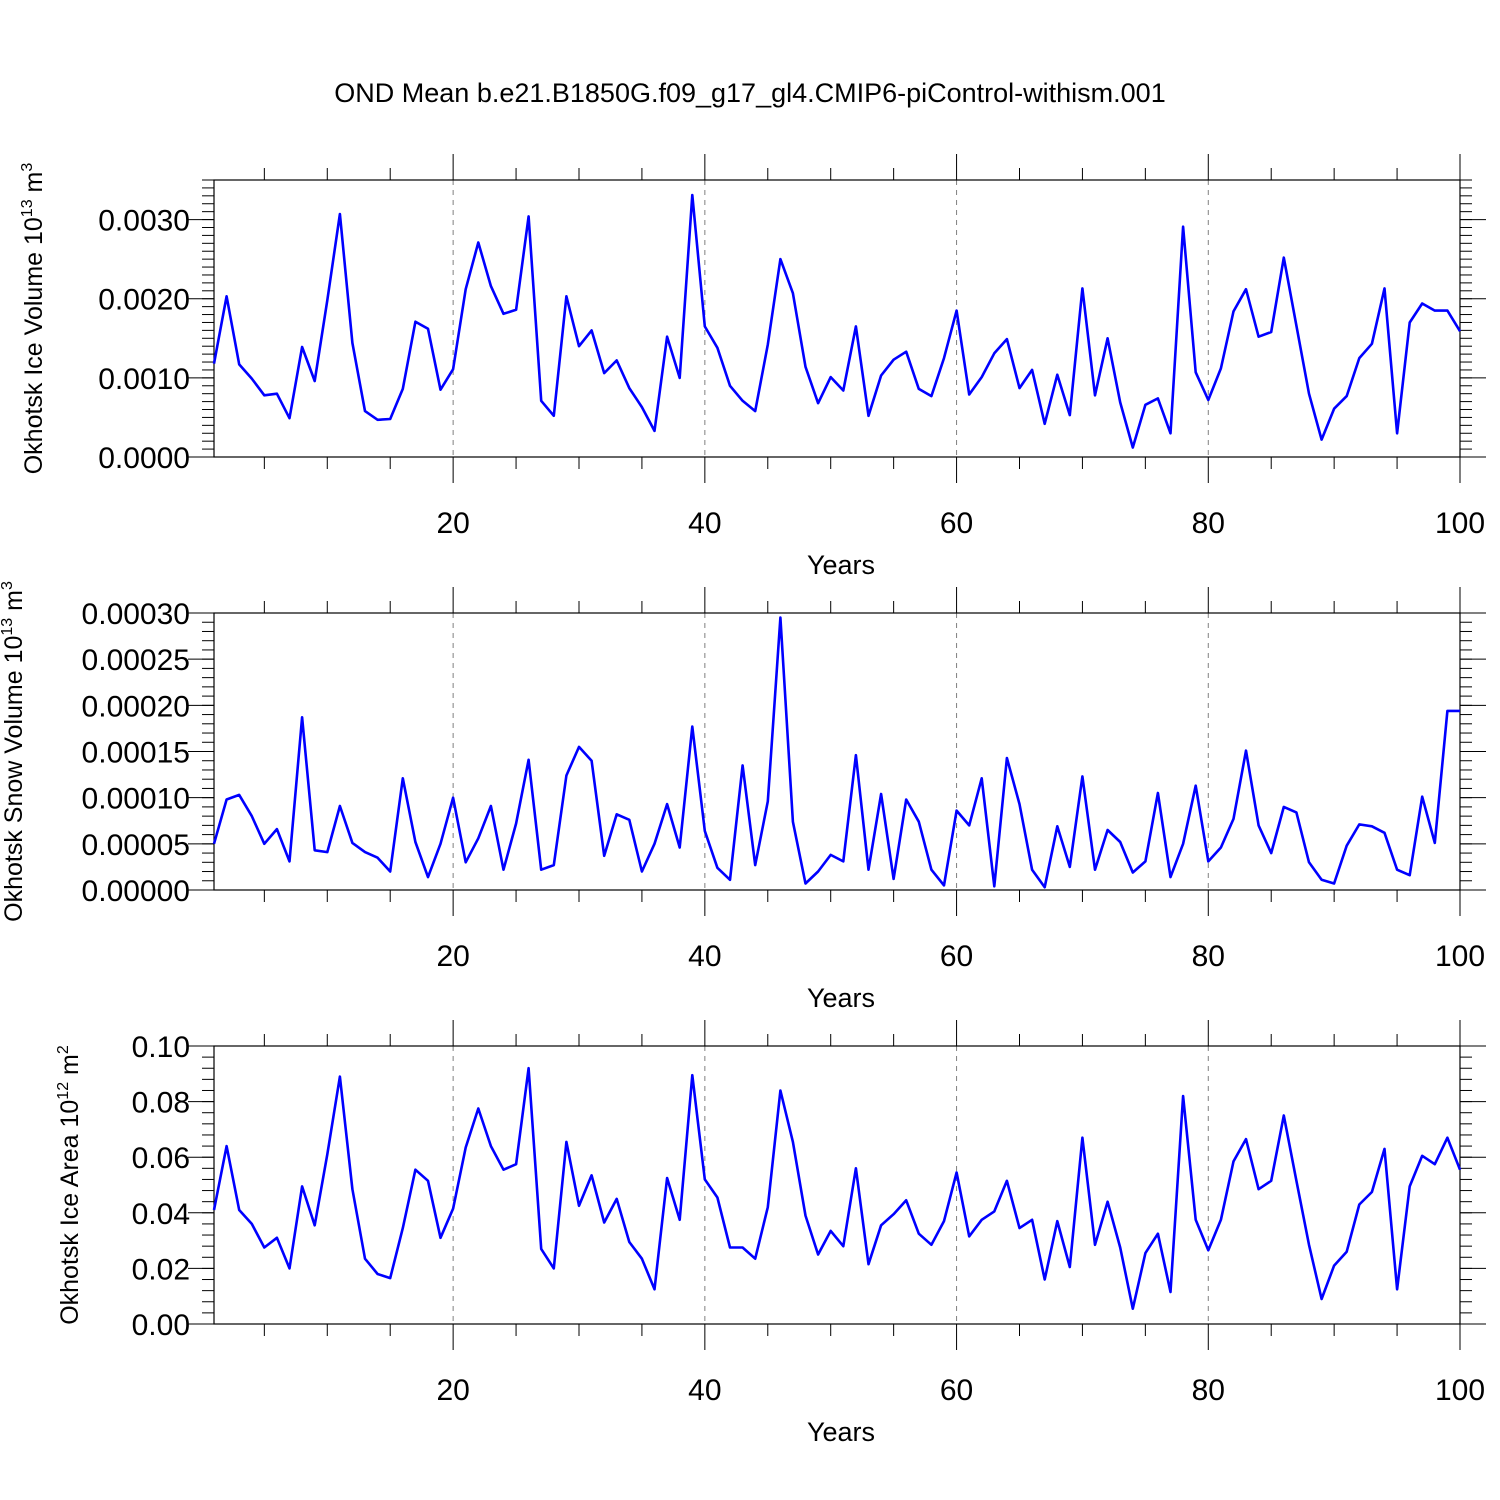 The height and width of the screenshot is (1500, 1500). I want to click on y-tick-label: 0.00005, so click(136, 845).